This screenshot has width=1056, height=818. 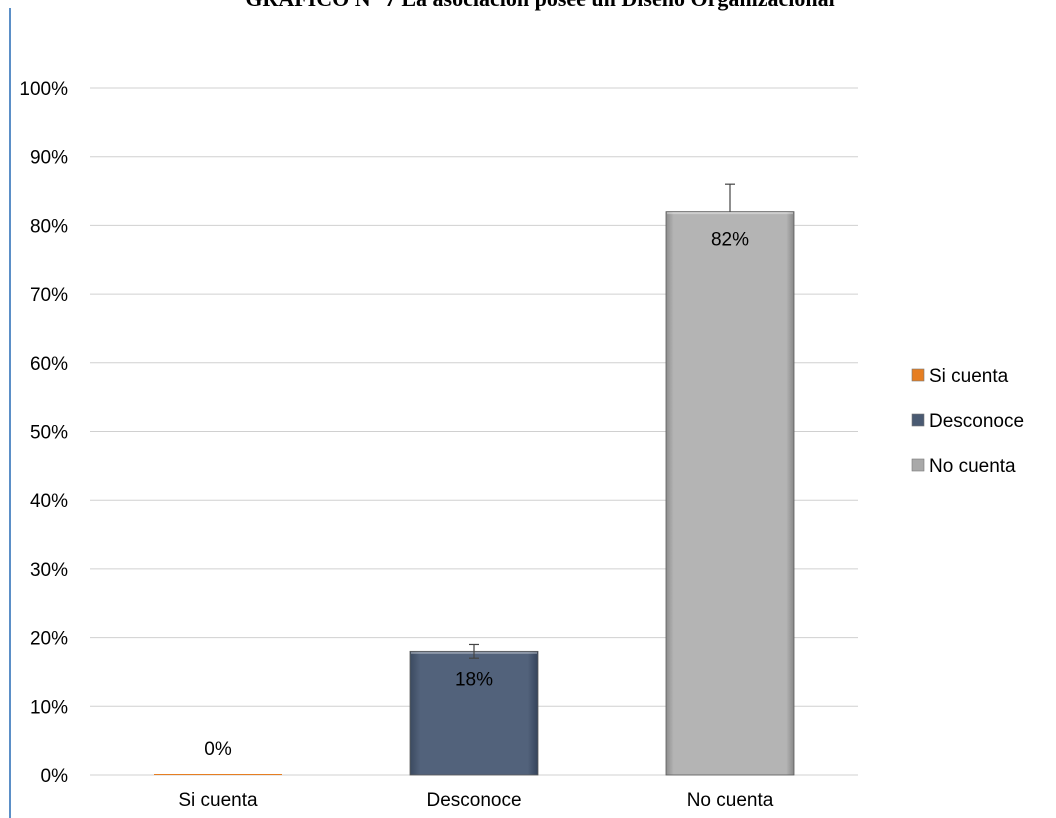 What do you see at coordinates (49, 158) in the screenshot?
I see `y-tick-label: 90%` at bounding box center [49, 158].